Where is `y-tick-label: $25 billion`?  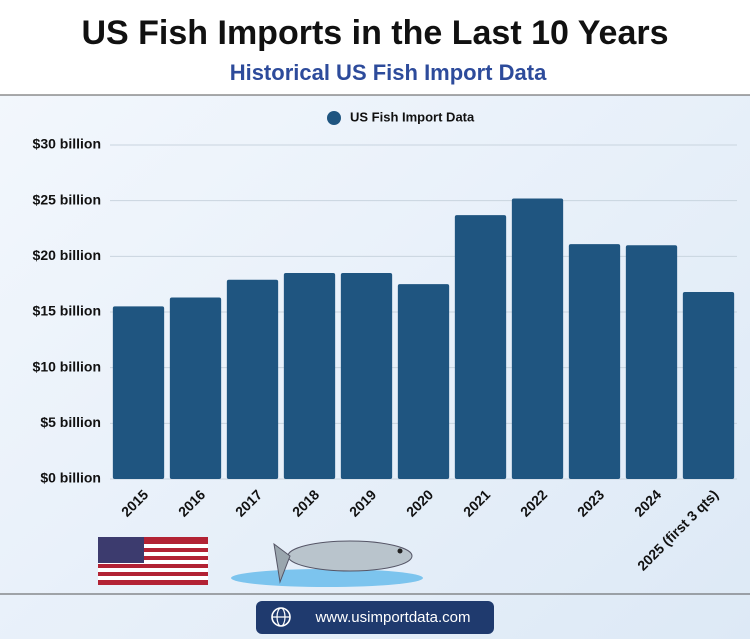
y-tick-label: $25 billion is located at coordinates (67, 199).